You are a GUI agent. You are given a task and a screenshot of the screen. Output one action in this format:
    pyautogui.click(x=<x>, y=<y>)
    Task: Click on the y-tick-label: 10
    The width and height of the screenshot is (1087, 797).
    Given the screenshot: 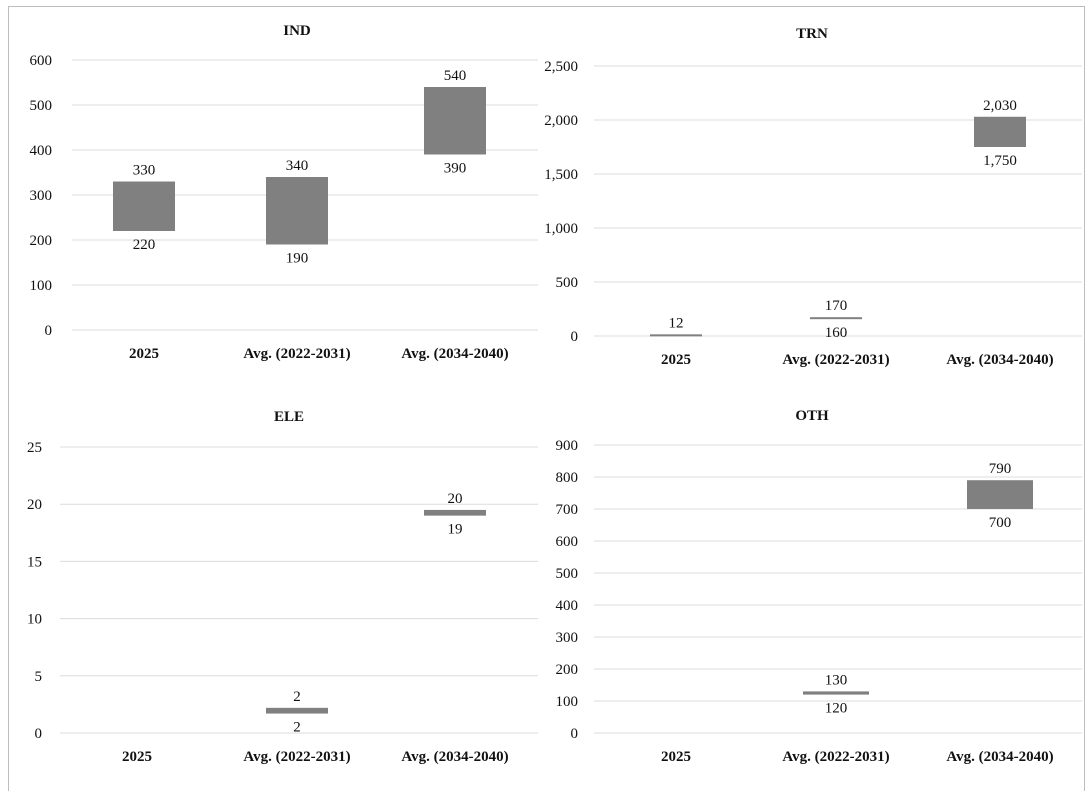 What is the action you would take?
    pyautogui.click(x=34, y=620)
    